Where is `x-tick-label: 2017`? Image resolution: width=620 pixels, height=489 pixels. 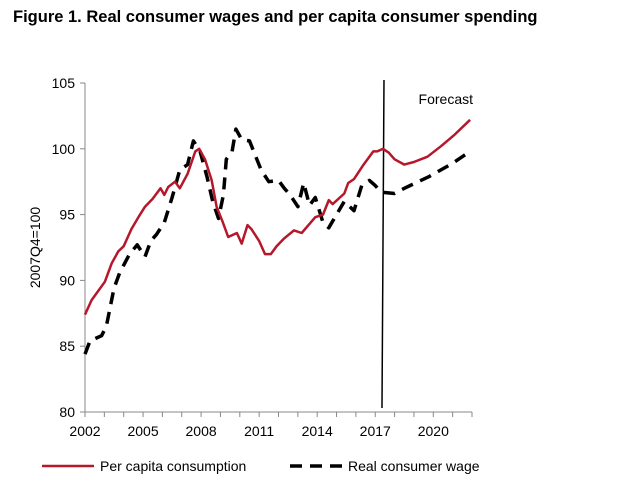 x-tick-label: 2017 is located at coordinates (375, 431).